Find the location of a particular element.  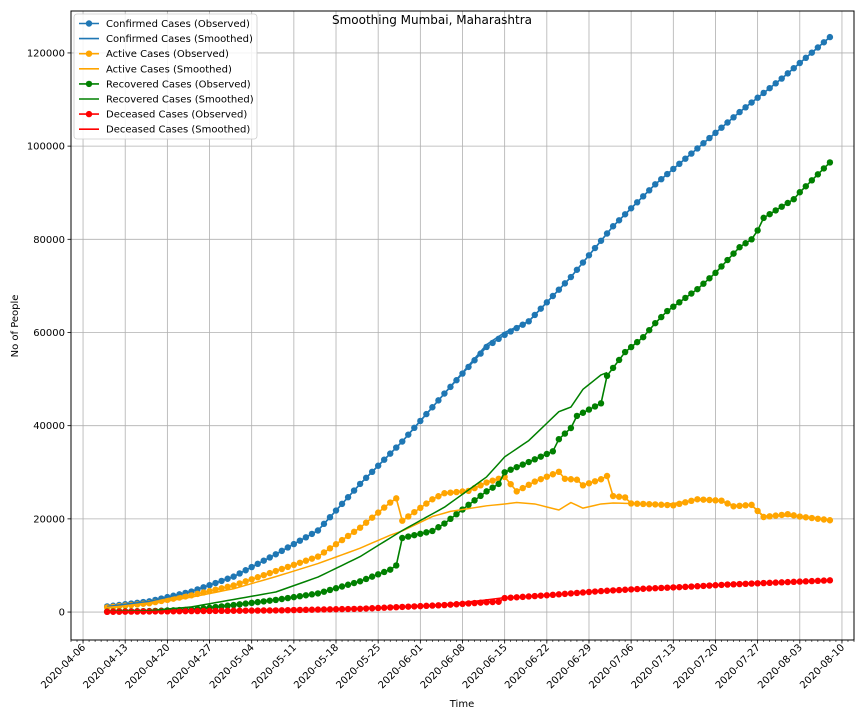

legend-item: Confirmed Cases (Observed) is located at coordinates (164, 24).